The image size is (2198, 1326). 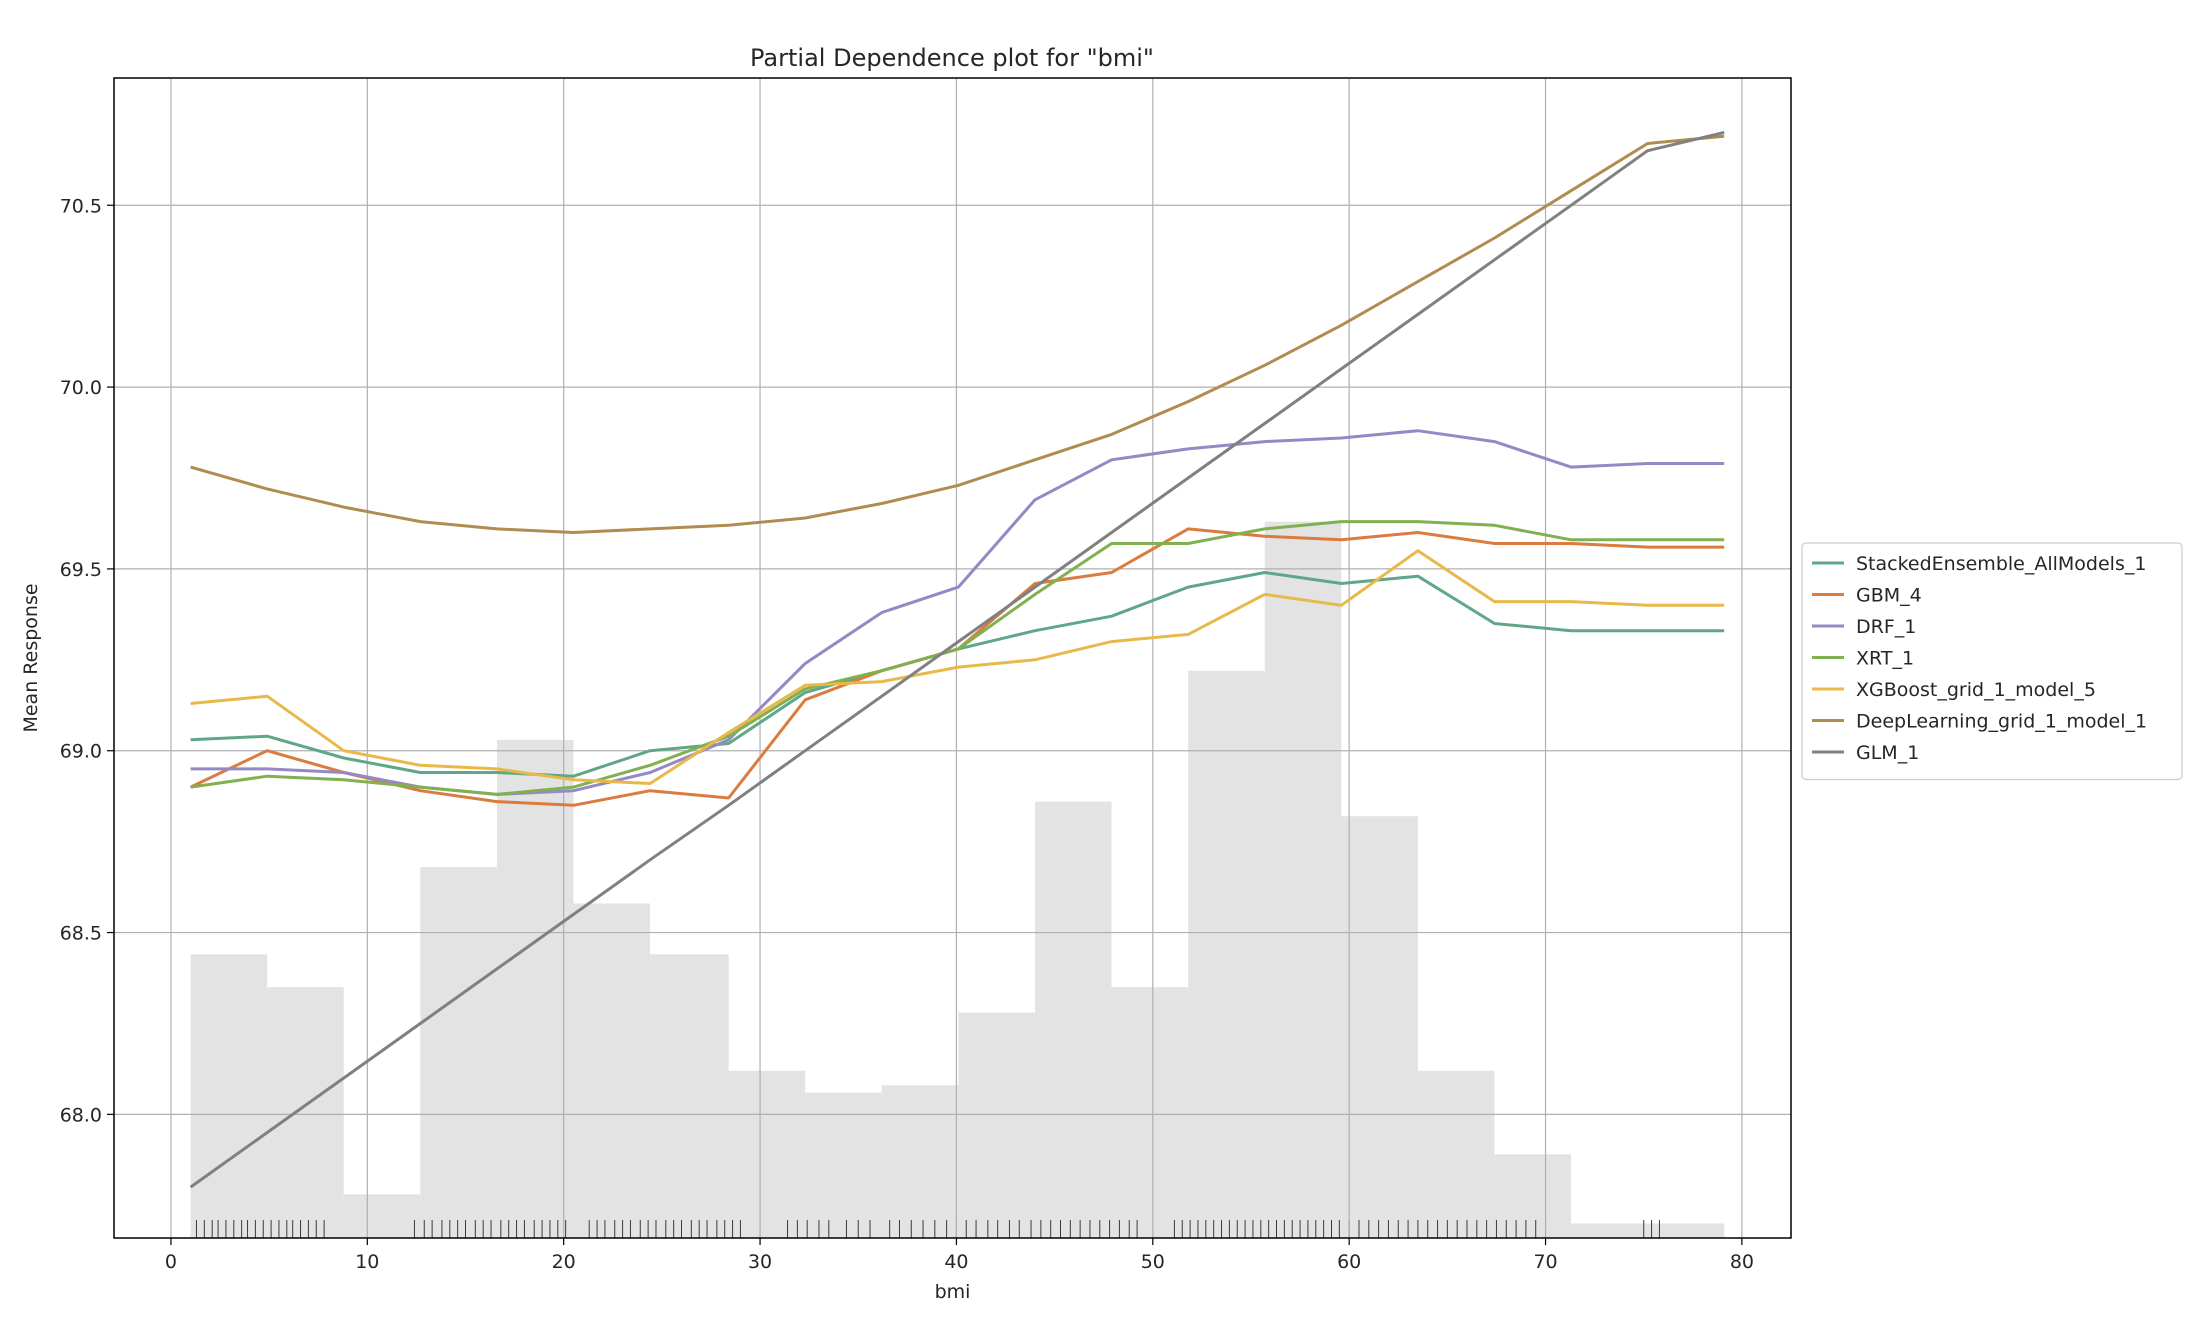 I want to click on y-tick-label: 69.5, so click(x=81, y=570).